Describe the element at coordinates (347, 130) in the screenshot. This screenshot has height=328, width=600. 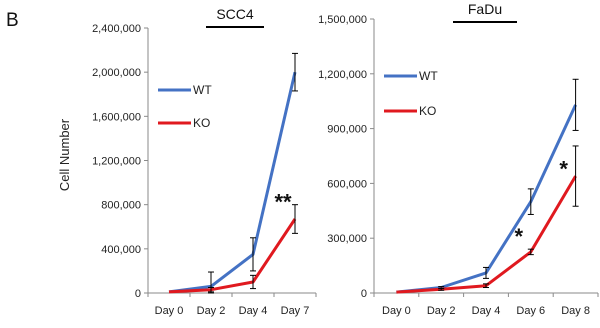
I see `y-tick-label: 900,000` at that location.